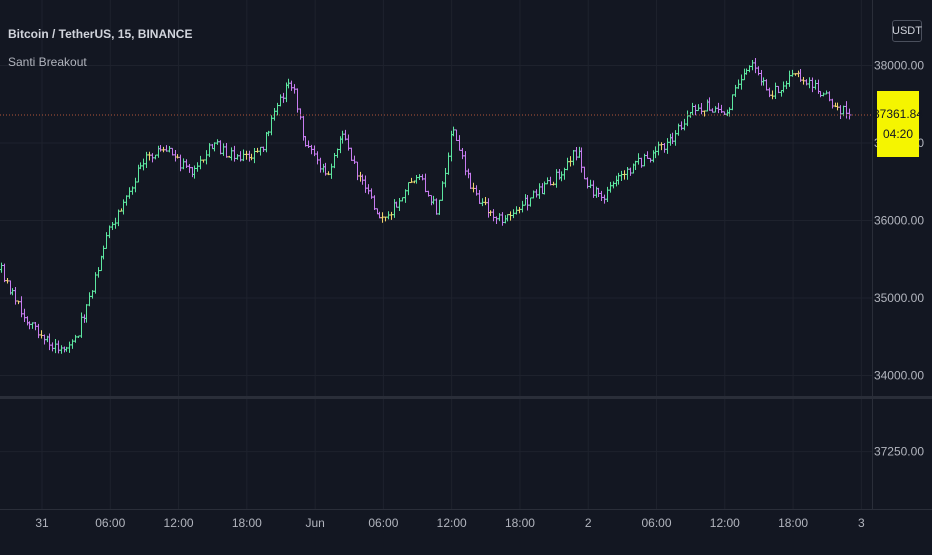 The width and height of the screenshot is (932, 555). I want to click on indicator-label: Santi Breakout, so click(47, 62).